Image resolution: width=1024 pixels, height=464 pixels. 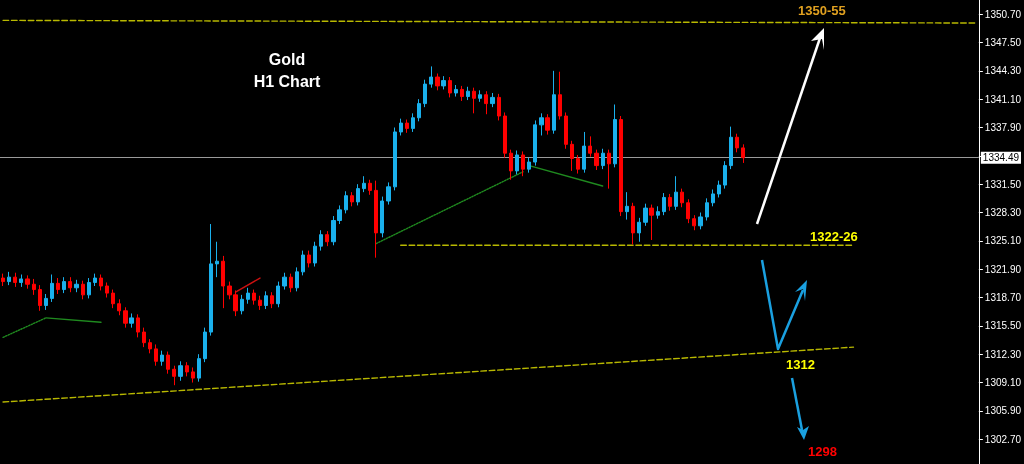 I want to click on series-label: 1322-26, so click(x=834, y=236).